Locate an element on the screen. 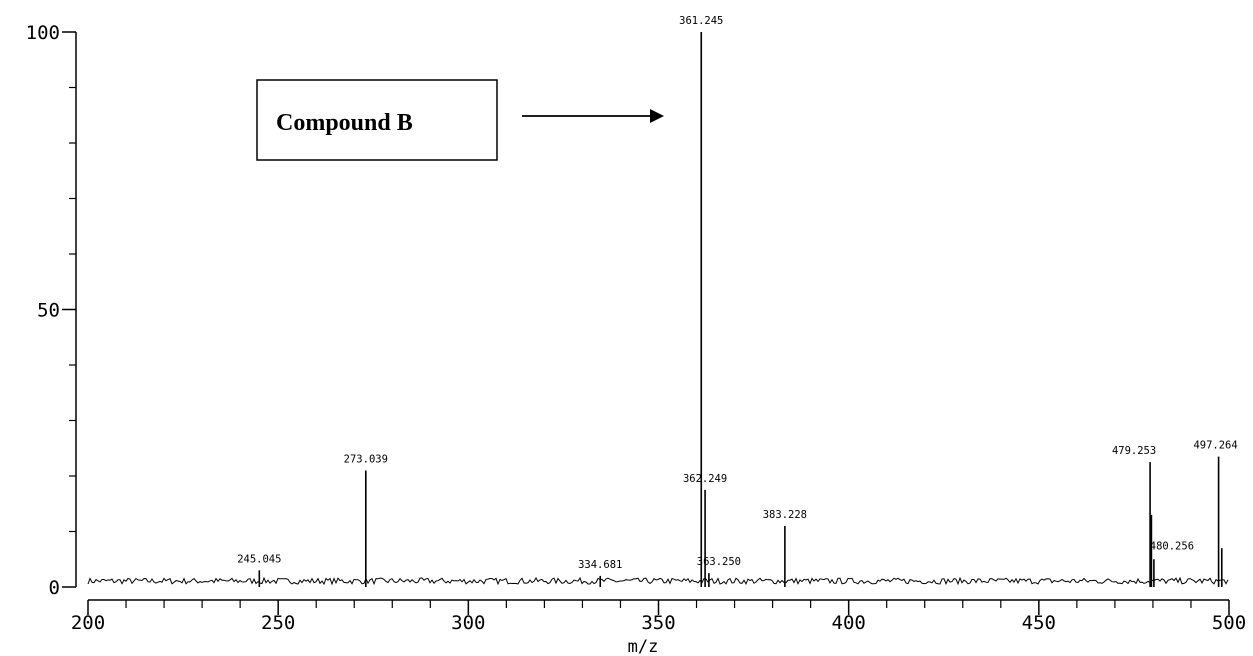 The height and width of the screenshot is (656, 1253). peak-label: 497.264 is located at coordinates (1215, 446).